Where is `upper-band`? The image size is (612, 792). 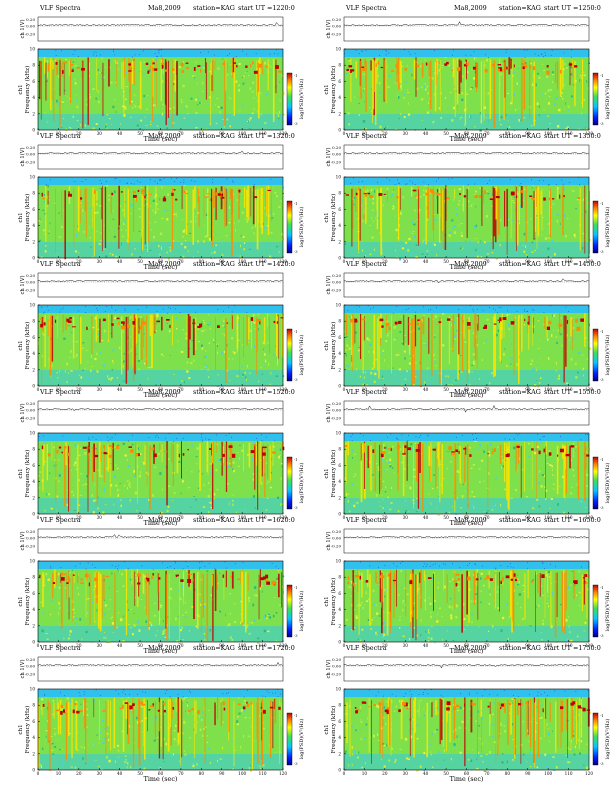 upper-band is located at coordinates (466, 437).